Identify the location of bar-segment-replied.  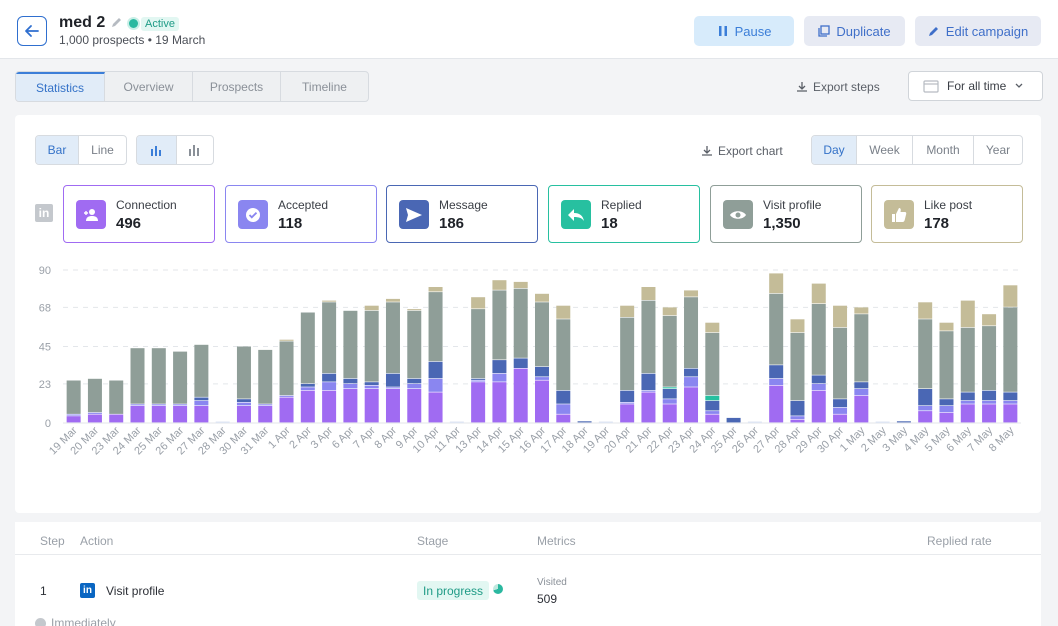
(712, 398).